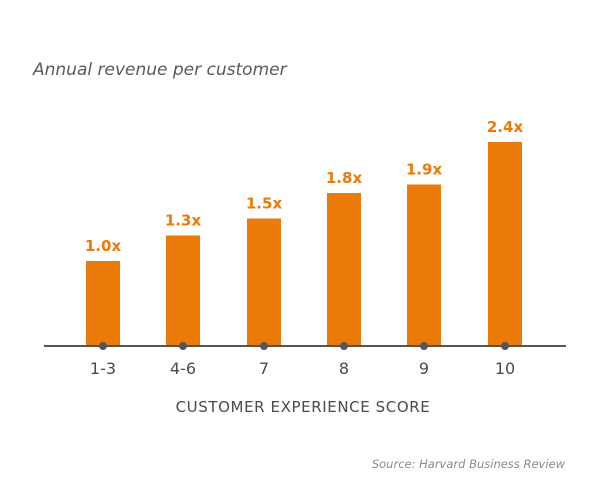  I want to click on tick-labels-layer: 1-3 4-6 7 8 9 10, so click(302, 368).